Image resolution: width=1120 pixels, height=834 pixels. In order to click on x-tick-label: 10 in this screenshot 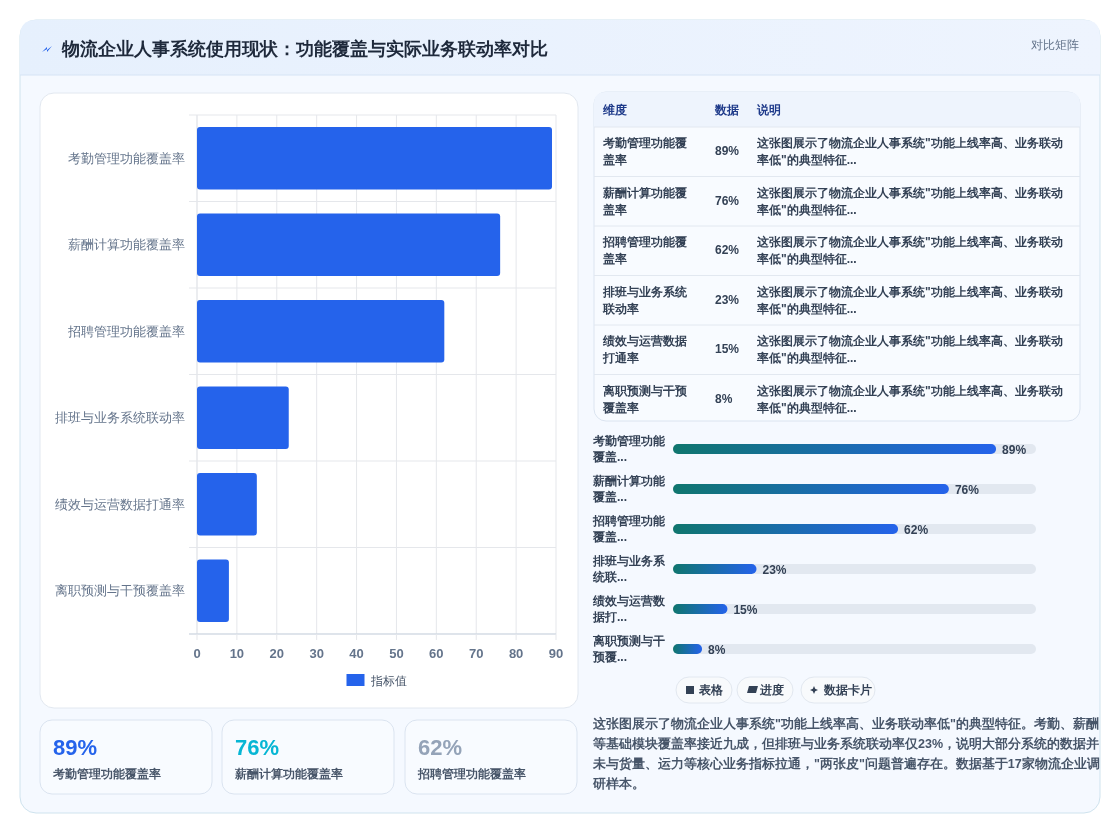, I will do `click(237, 653)`.